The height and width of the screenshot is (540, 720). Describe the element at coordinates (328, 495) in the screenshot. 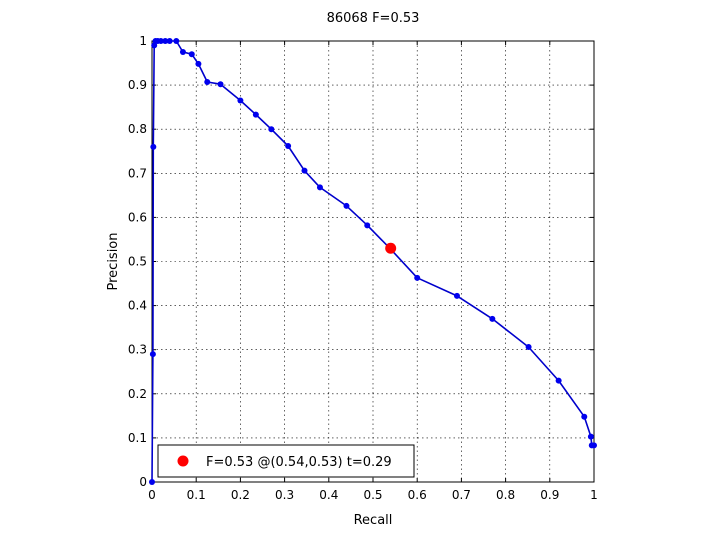

I see `x-tick-label: 0.4` at that location.